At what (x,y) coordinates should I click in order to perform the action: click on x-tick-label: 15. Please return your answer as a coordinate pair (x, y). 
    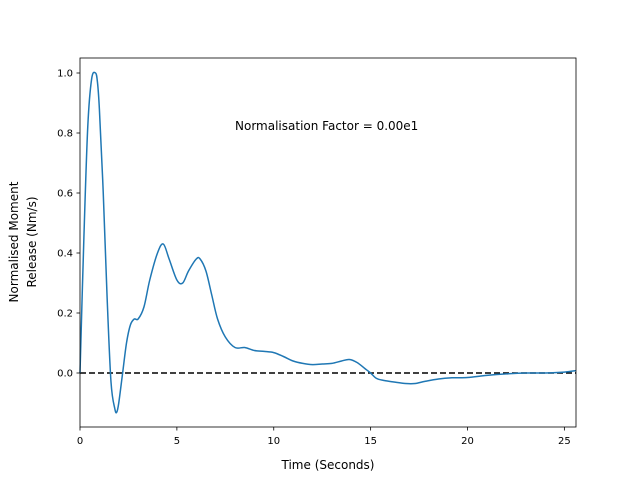
    Looking at the image, I should click on (370, 441).